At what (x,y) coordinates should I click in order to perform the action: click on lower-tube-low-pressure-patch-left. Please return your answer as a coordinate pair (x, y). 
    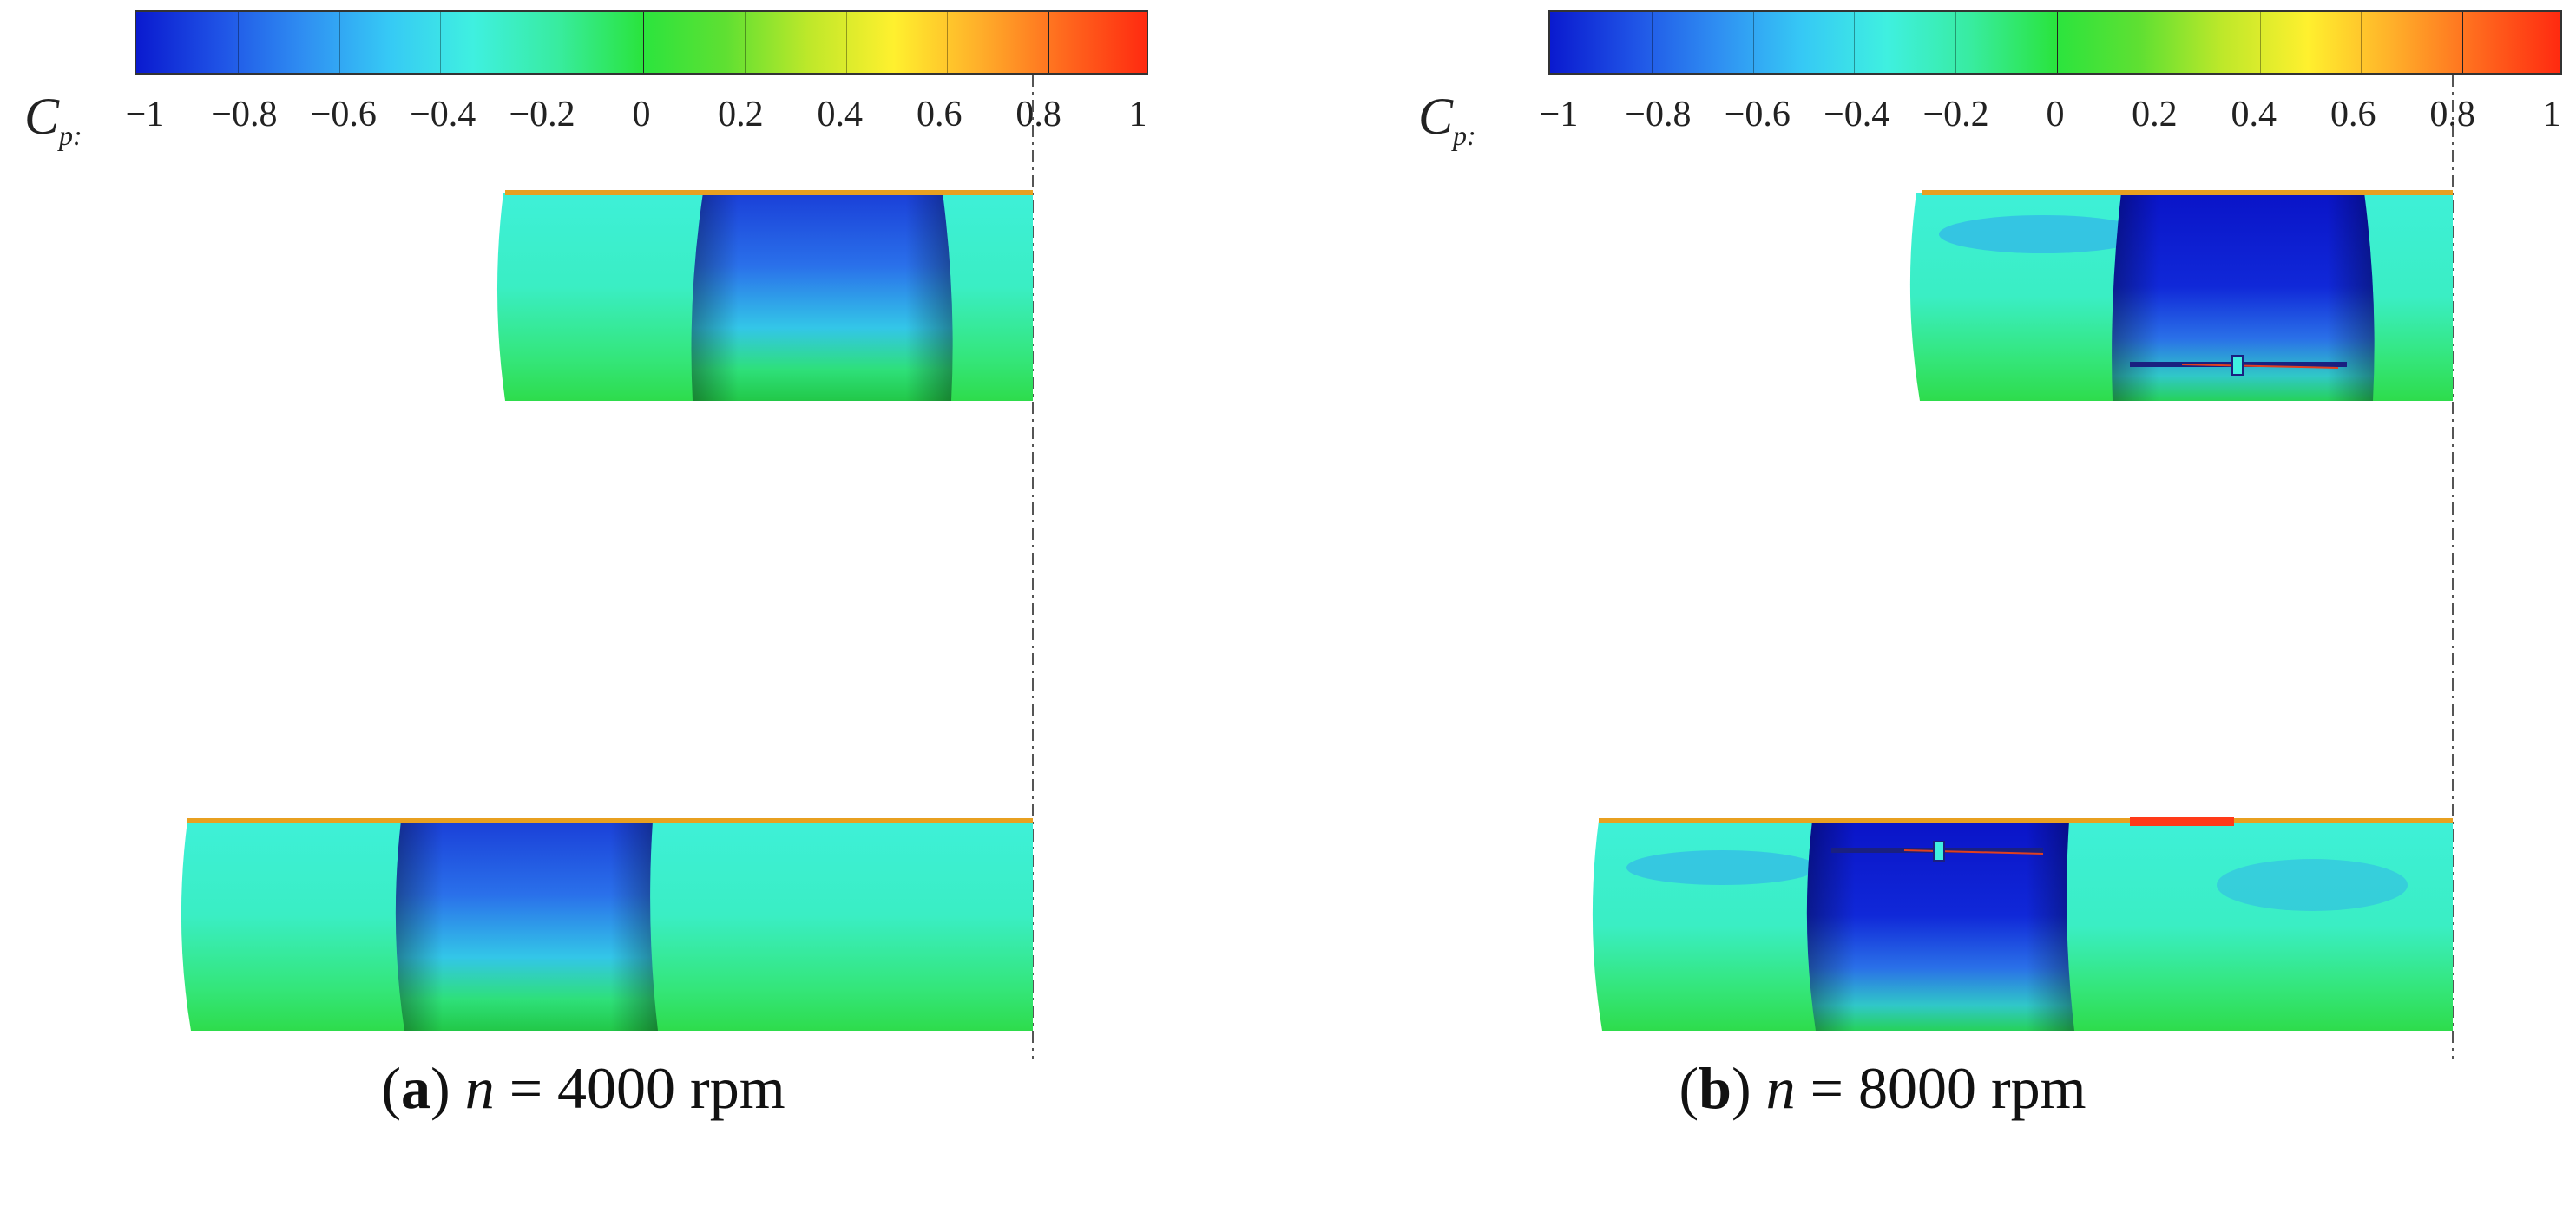
    Looking at the image, I should click on (1721, 867).